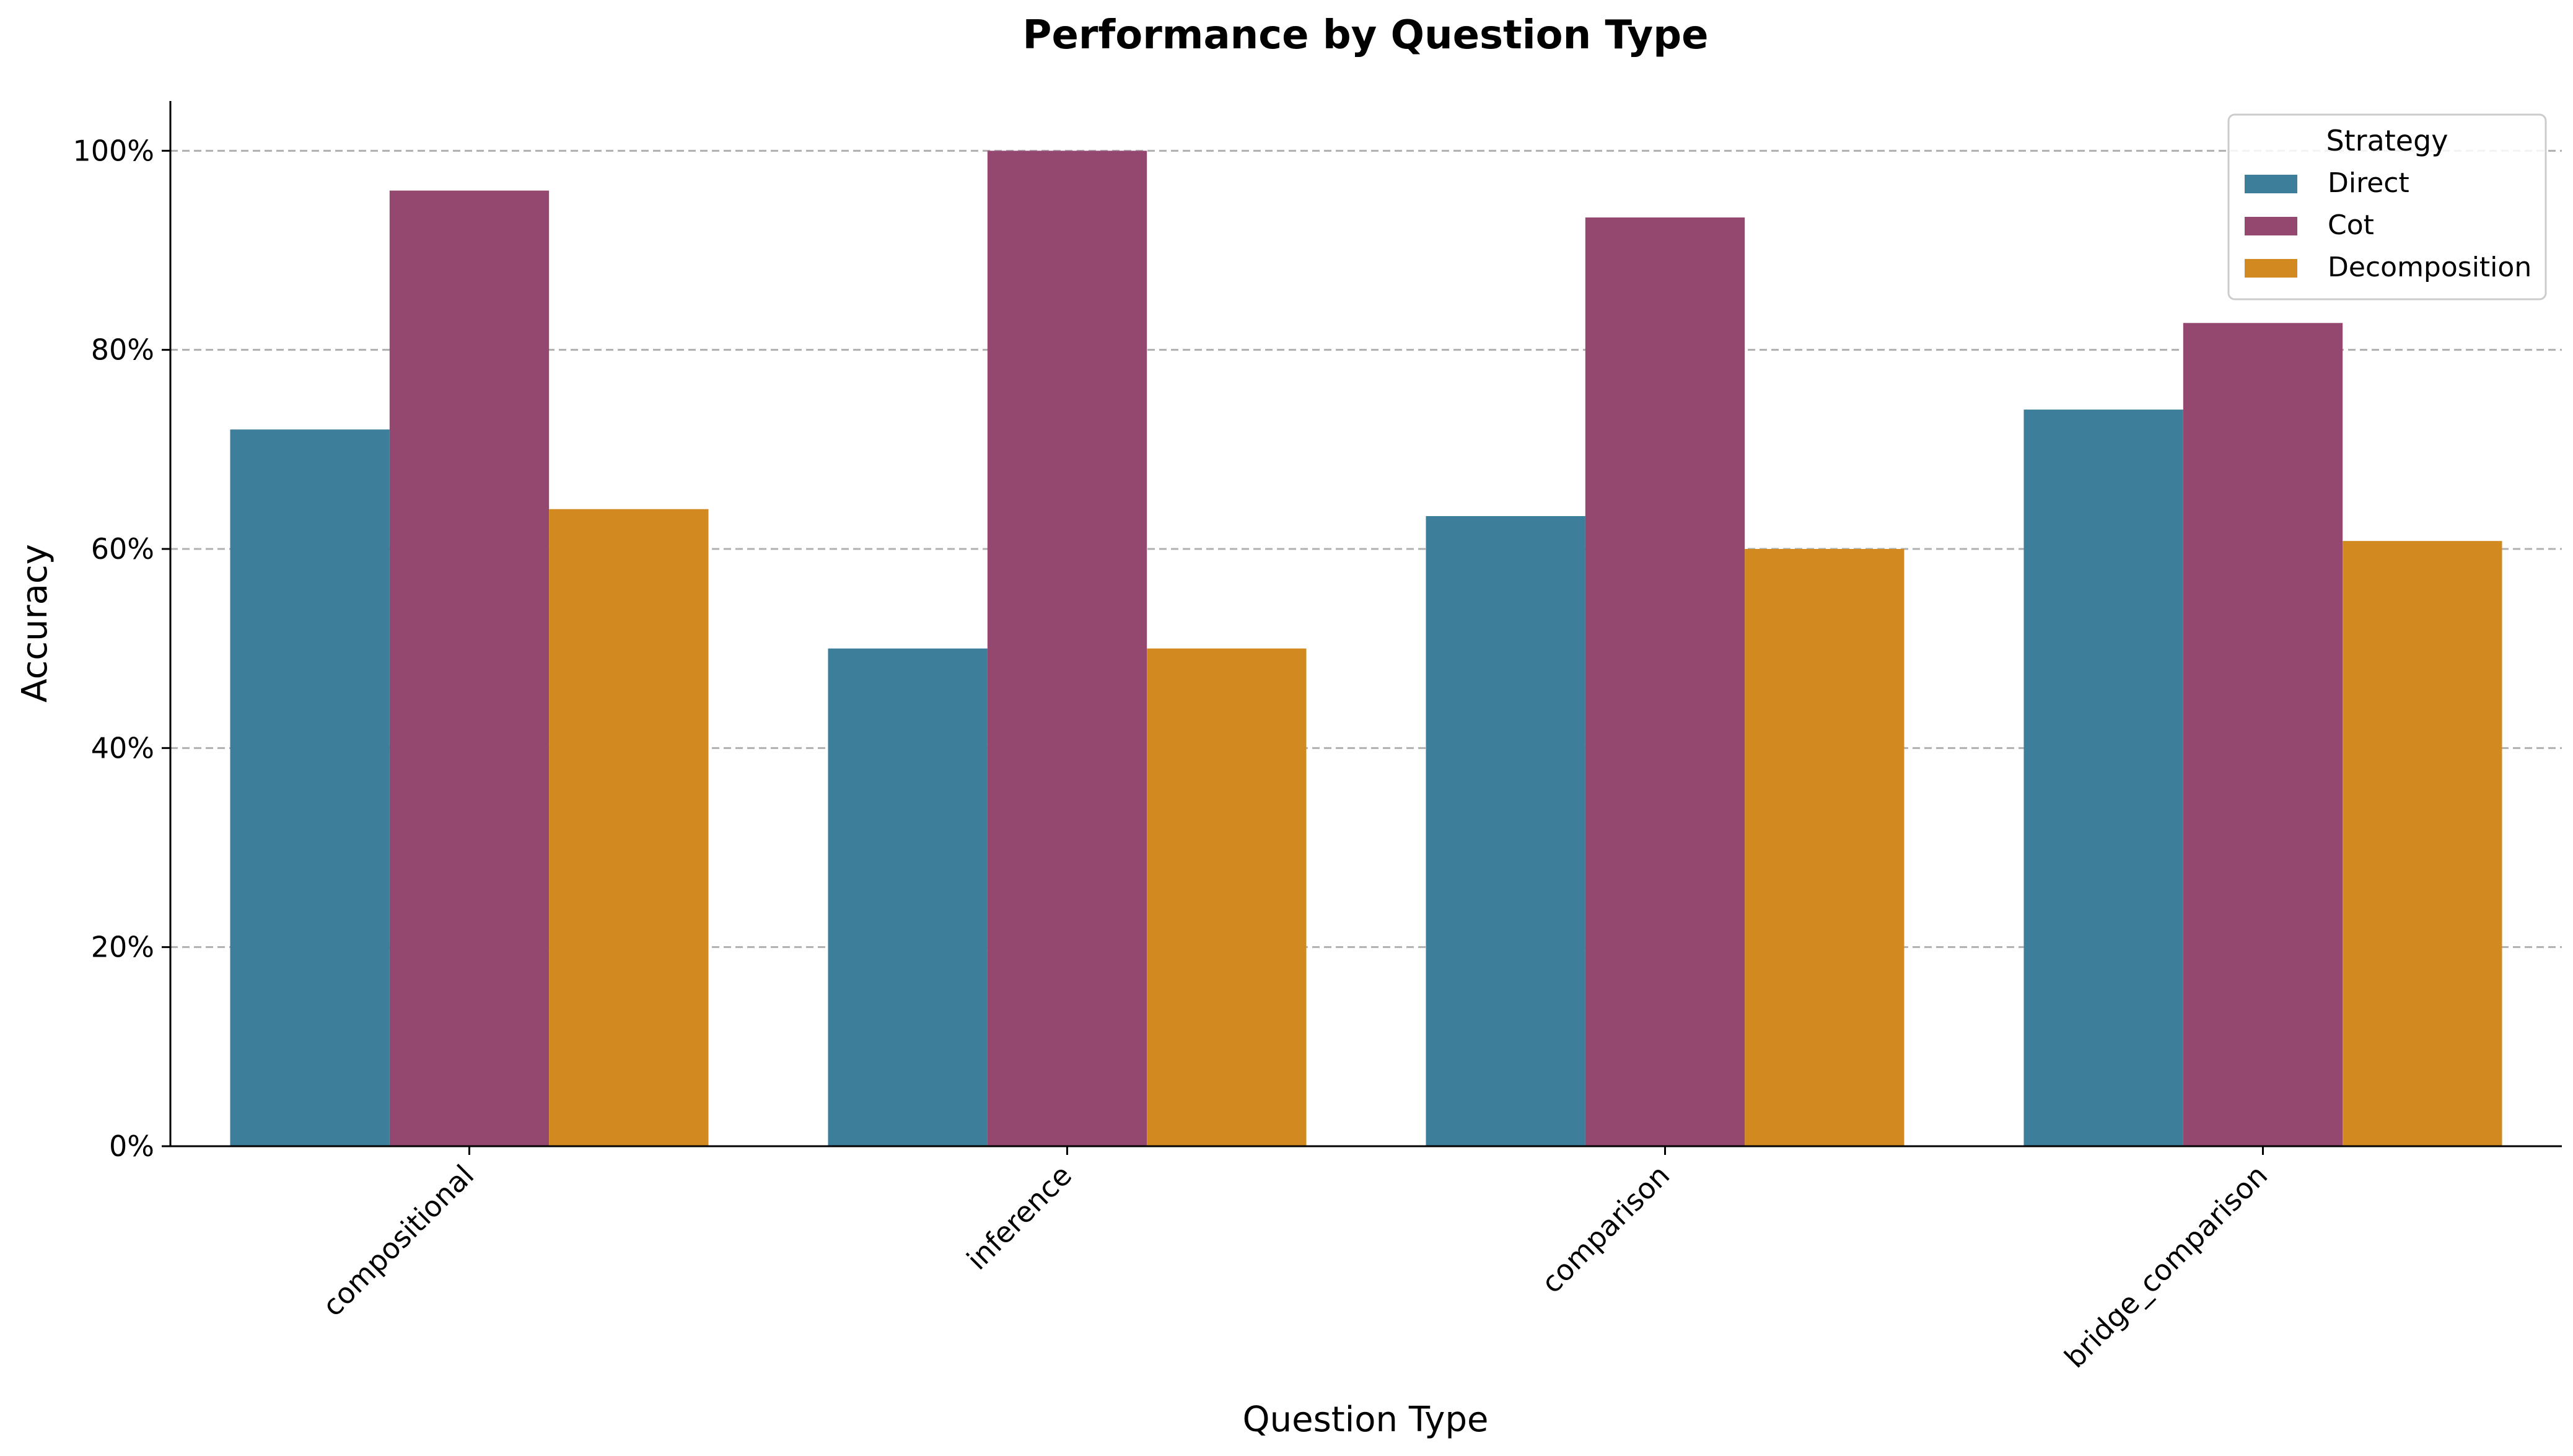 This screenshot has height=1456, width=2573. Describe the element at coordinates (1605, 1230) in the screenshot. I see `x-tick-label: comparison` at that location.